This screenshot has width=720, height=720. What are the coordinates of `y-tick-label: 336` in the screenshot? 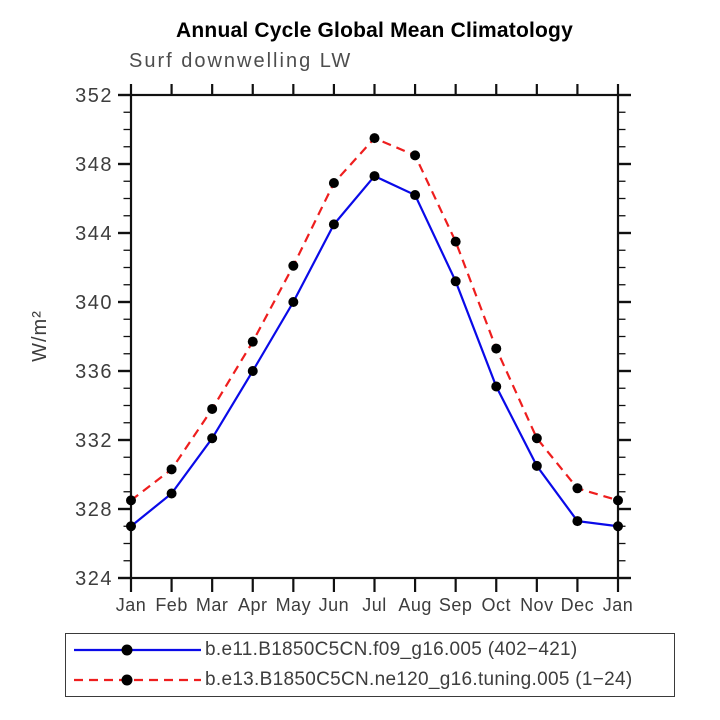 It's located at (94, 372).